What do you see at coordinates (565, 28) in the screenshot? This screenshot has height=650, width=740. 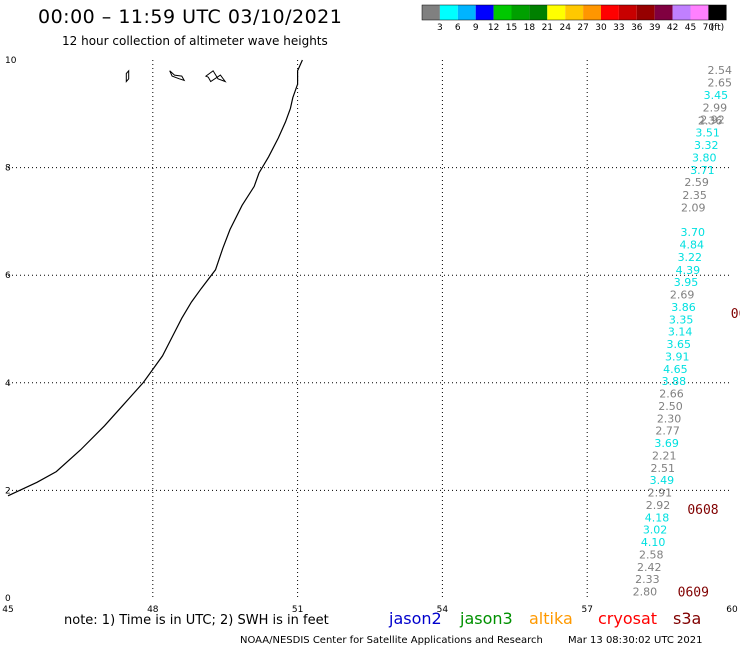 I see `legend-label: 24` at bounding box center [565, 28].